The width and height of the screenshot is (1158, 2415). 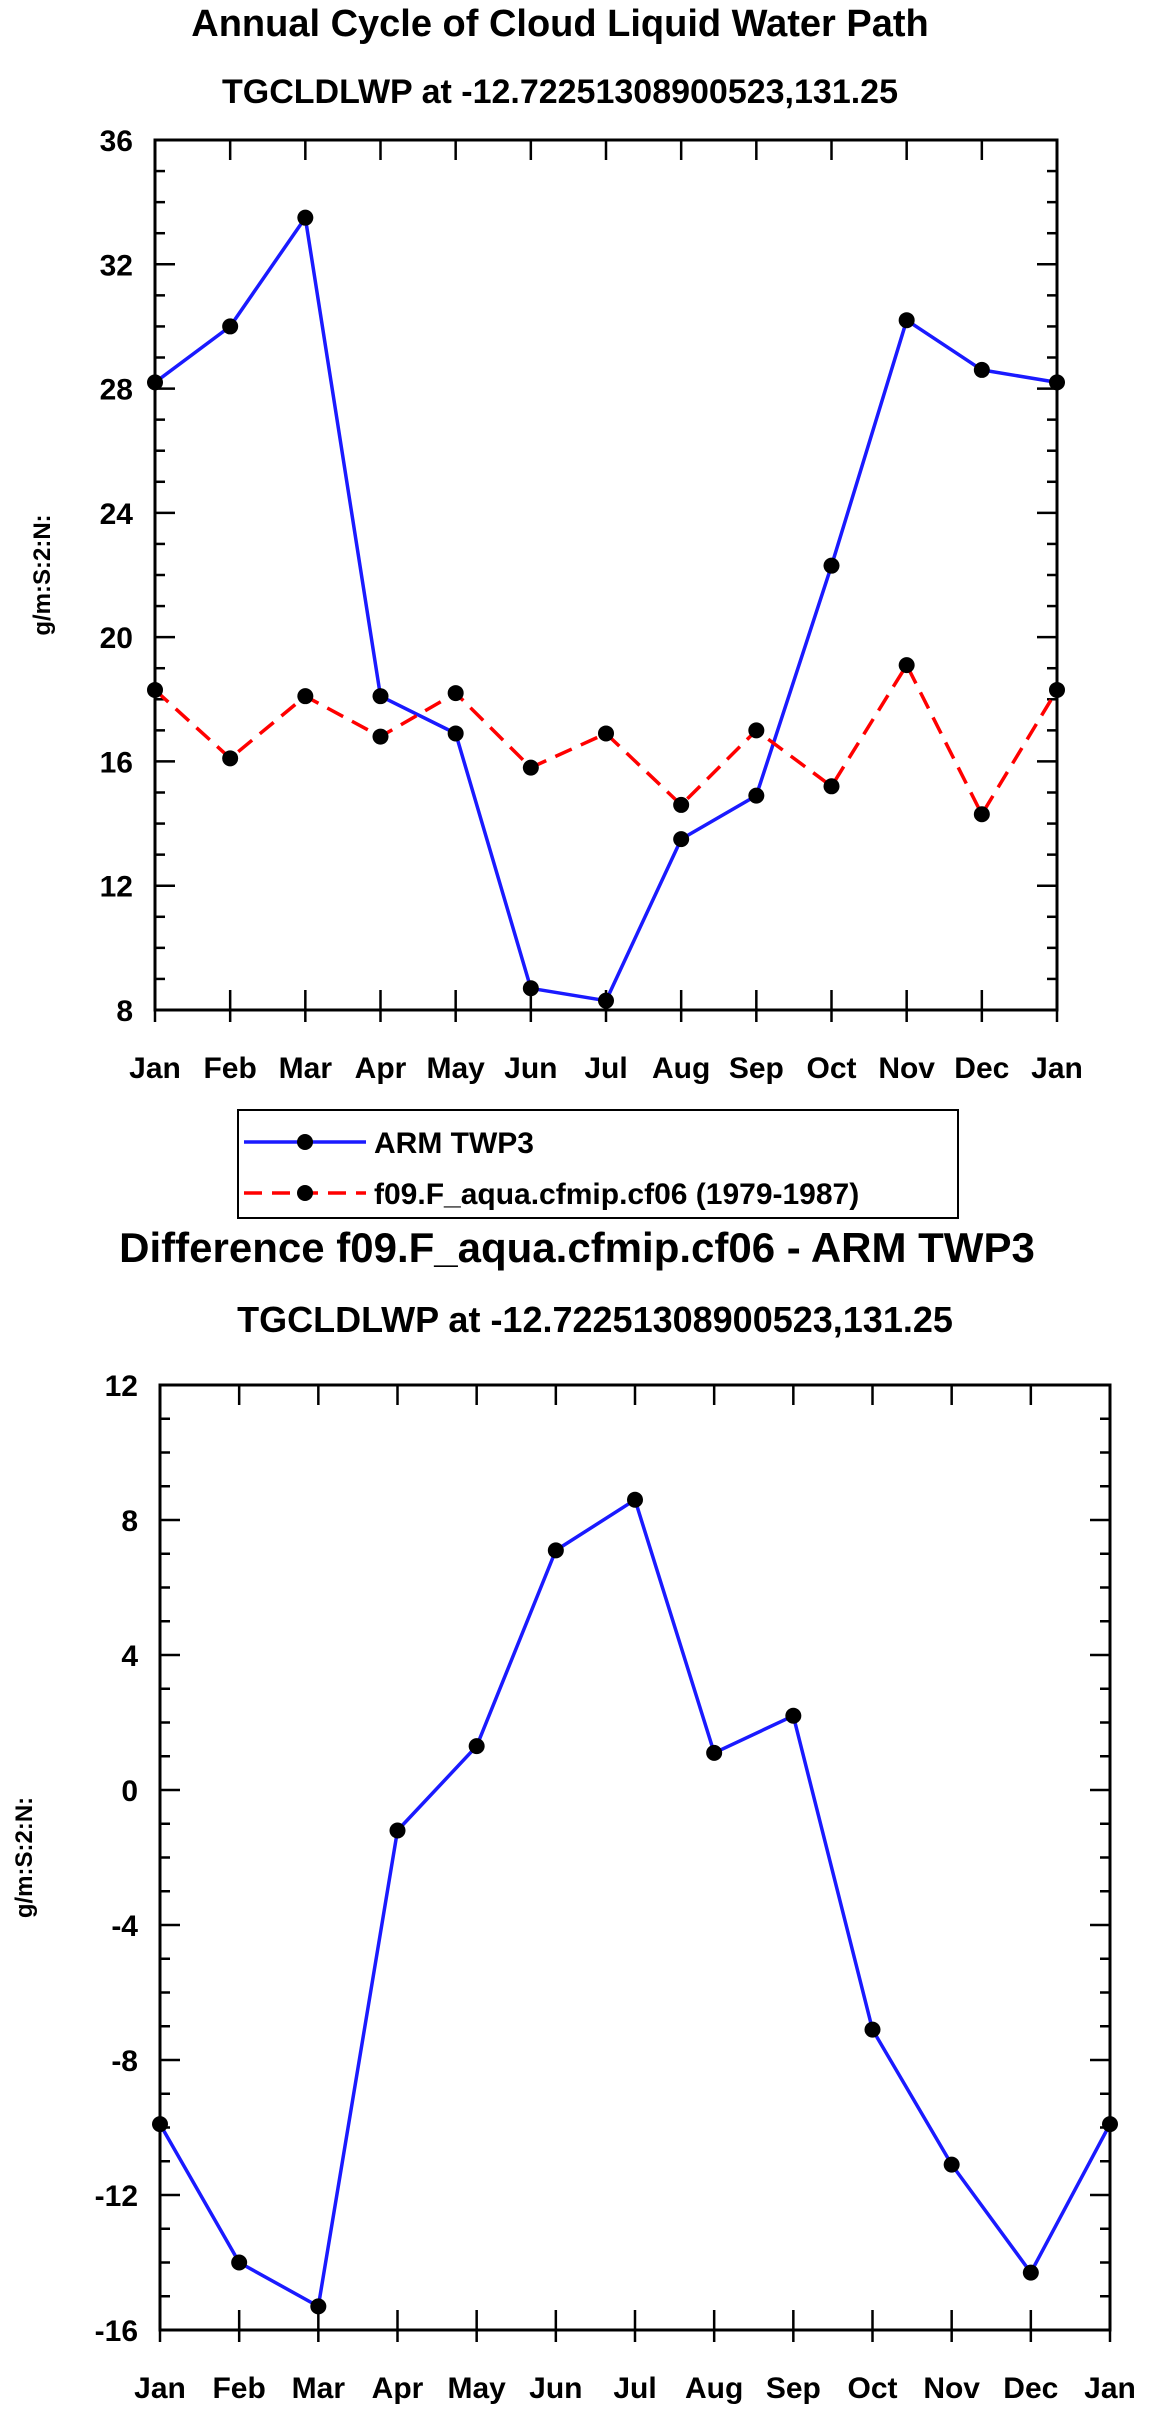 I want to click on chart-title: Annual Cycle of Cloud Liquid Water Path, so click(x=560, y=24).